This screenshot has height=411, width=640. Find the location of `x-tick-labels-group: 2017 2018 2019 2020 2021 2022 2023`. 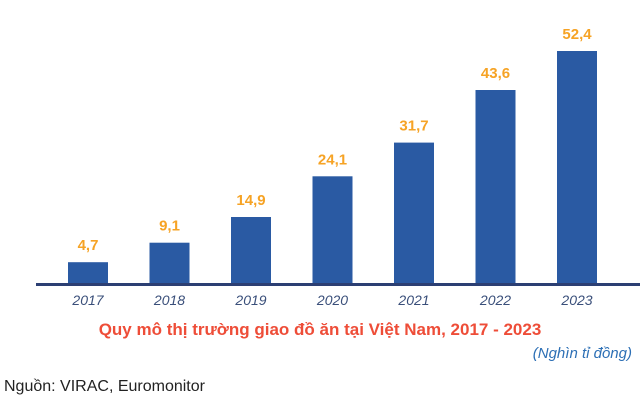

x-tick-labels-group: 2017 2018 2019 2020 2021 2022 2023 is located at coordinates (331, 300).